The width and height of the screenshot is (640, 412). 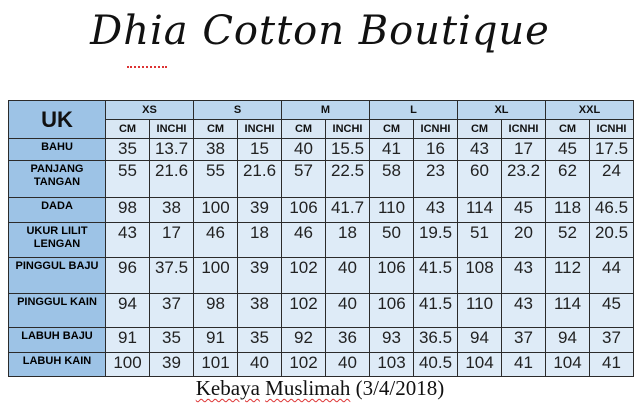 I want to click on measurement-cell: 62, so click(x=567, y=179).